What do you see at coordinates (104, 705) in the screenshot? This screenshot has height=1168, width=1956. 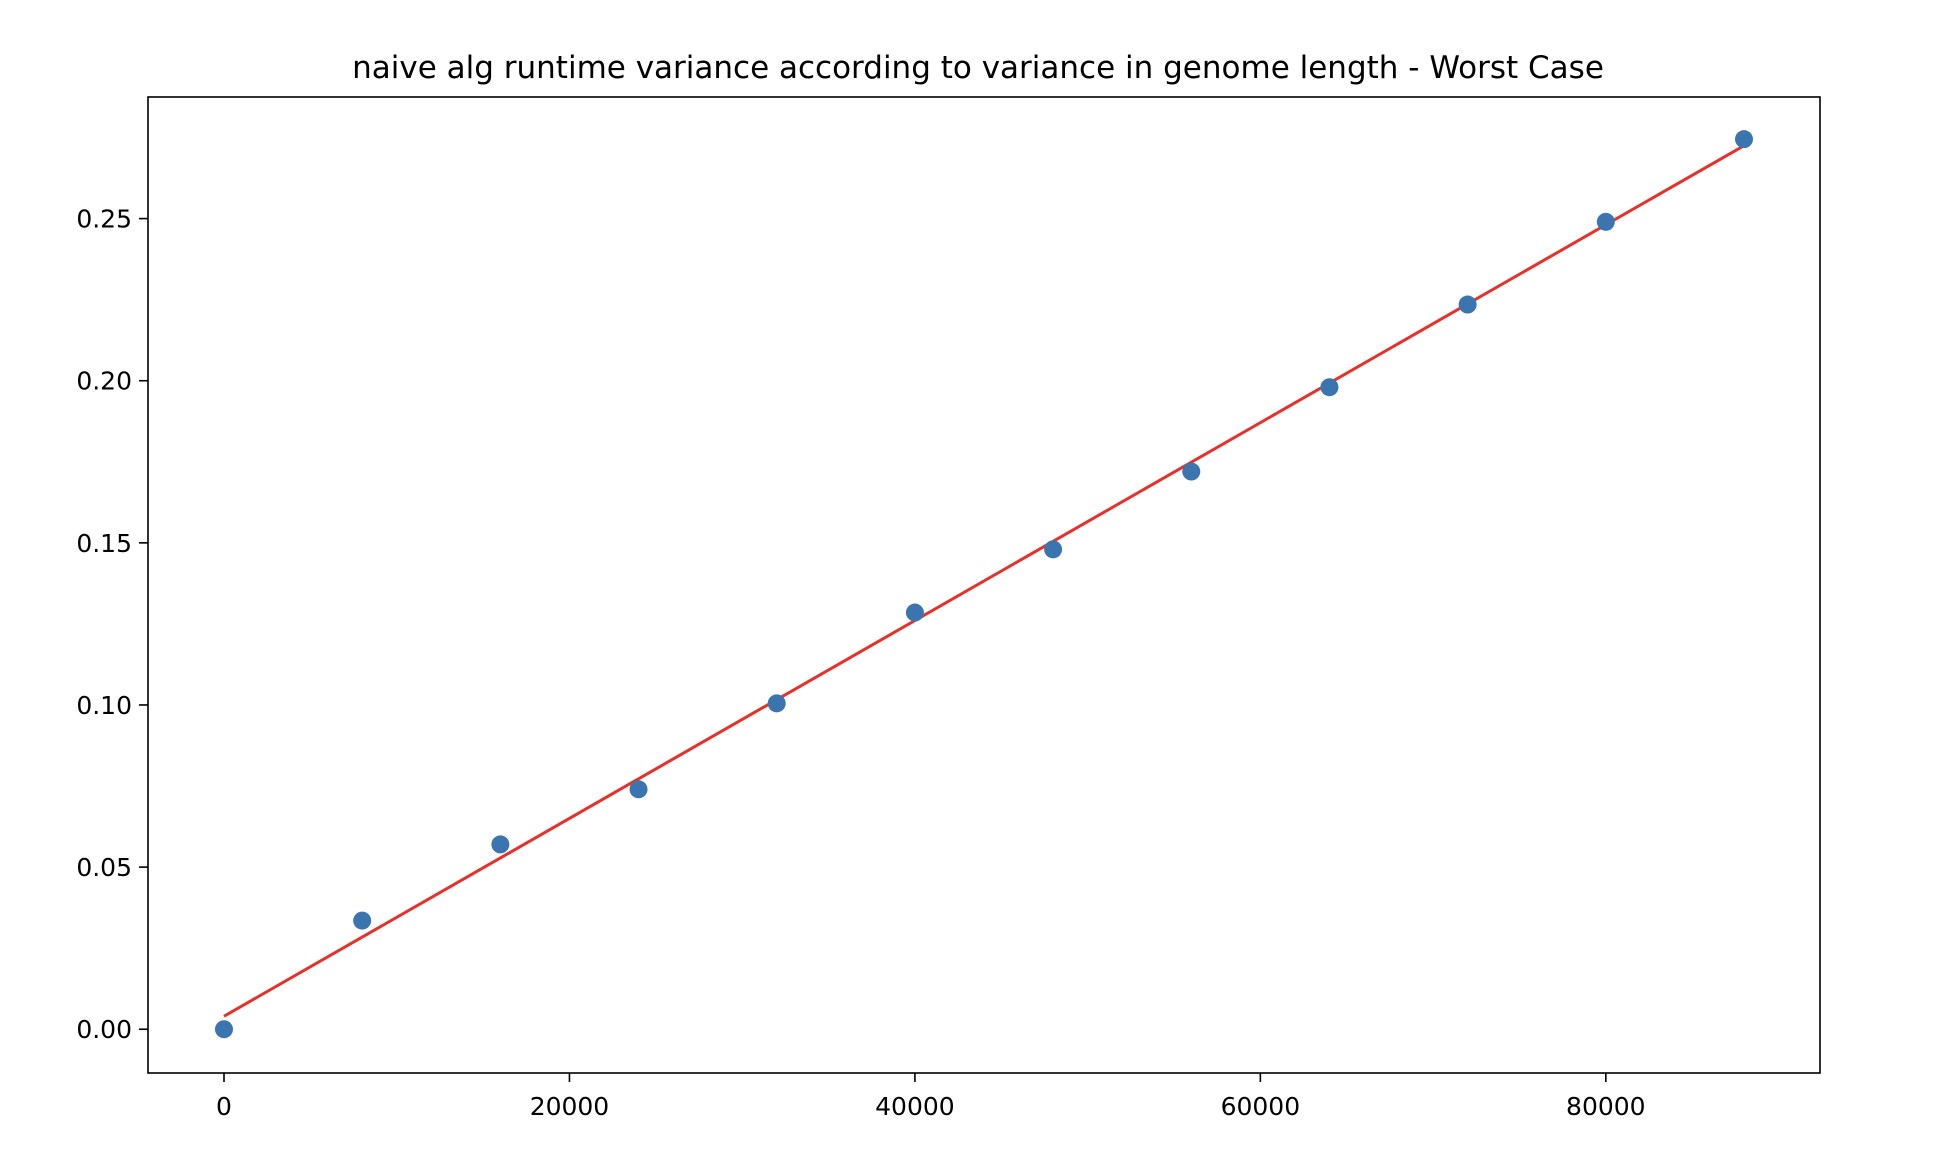 I see `y-tick-label: 0.10` at bounding box center [104, 705].